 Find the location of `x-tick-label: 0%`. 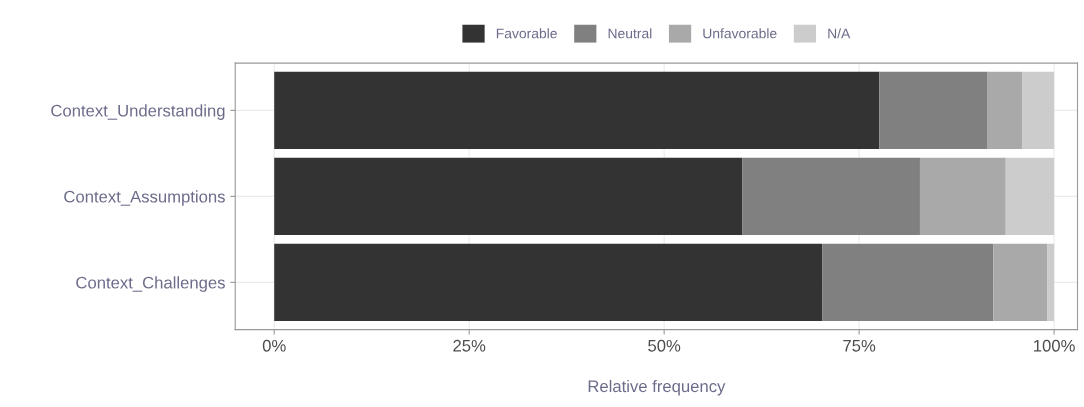

x-tick-label: 0% is located at coordinates (274, 345).